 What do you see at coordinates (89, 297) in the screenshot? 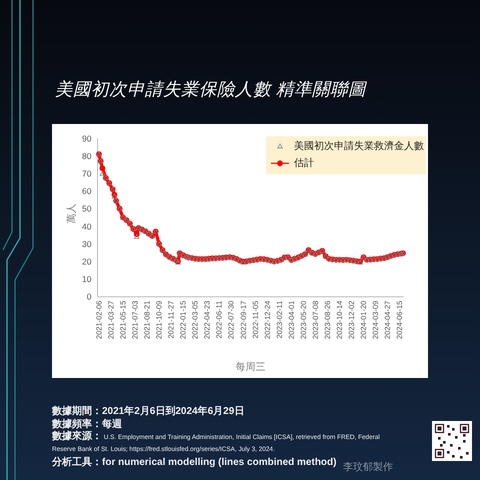
I see `y-tick-label: 0` at bounding box center [89, 297].